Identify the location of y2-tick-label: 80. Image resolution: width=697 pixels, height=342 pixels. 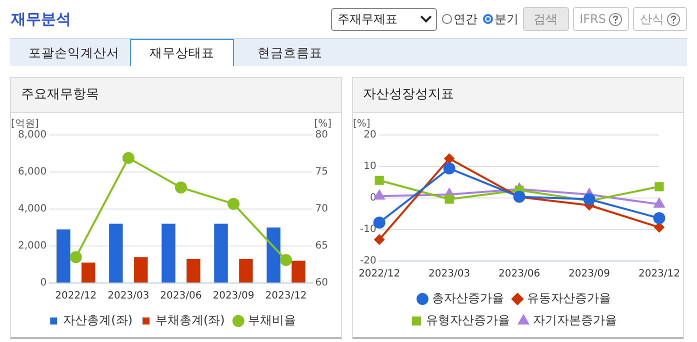
(321, 135).